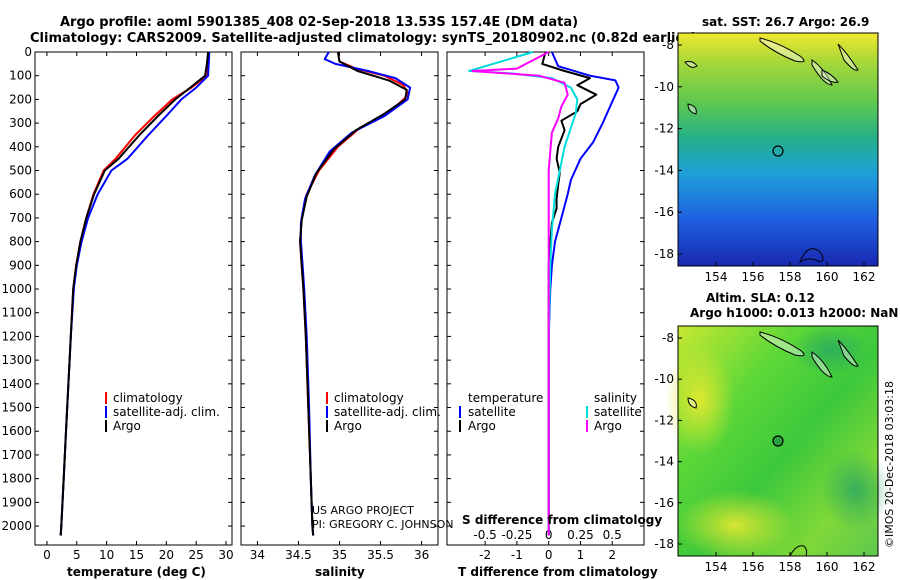 This screenshot has height=580, width=900. What do you see at coordinates (484, 535) in the screenshot?
I see `top-x-tick-label: -0.5` at bounding box center [484, 535].